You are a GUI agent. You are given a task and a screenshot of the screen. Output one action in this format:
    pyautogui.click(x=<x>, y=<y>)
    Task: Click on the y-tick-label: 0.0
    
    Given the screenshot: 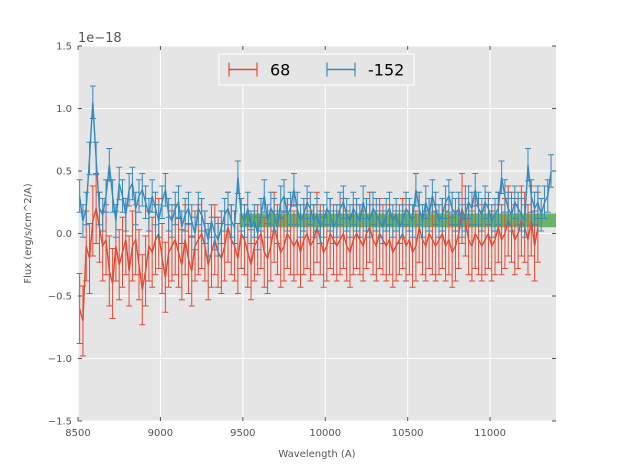 What is the action you would take?
    pyautogui.click(x=64, y=234)
    